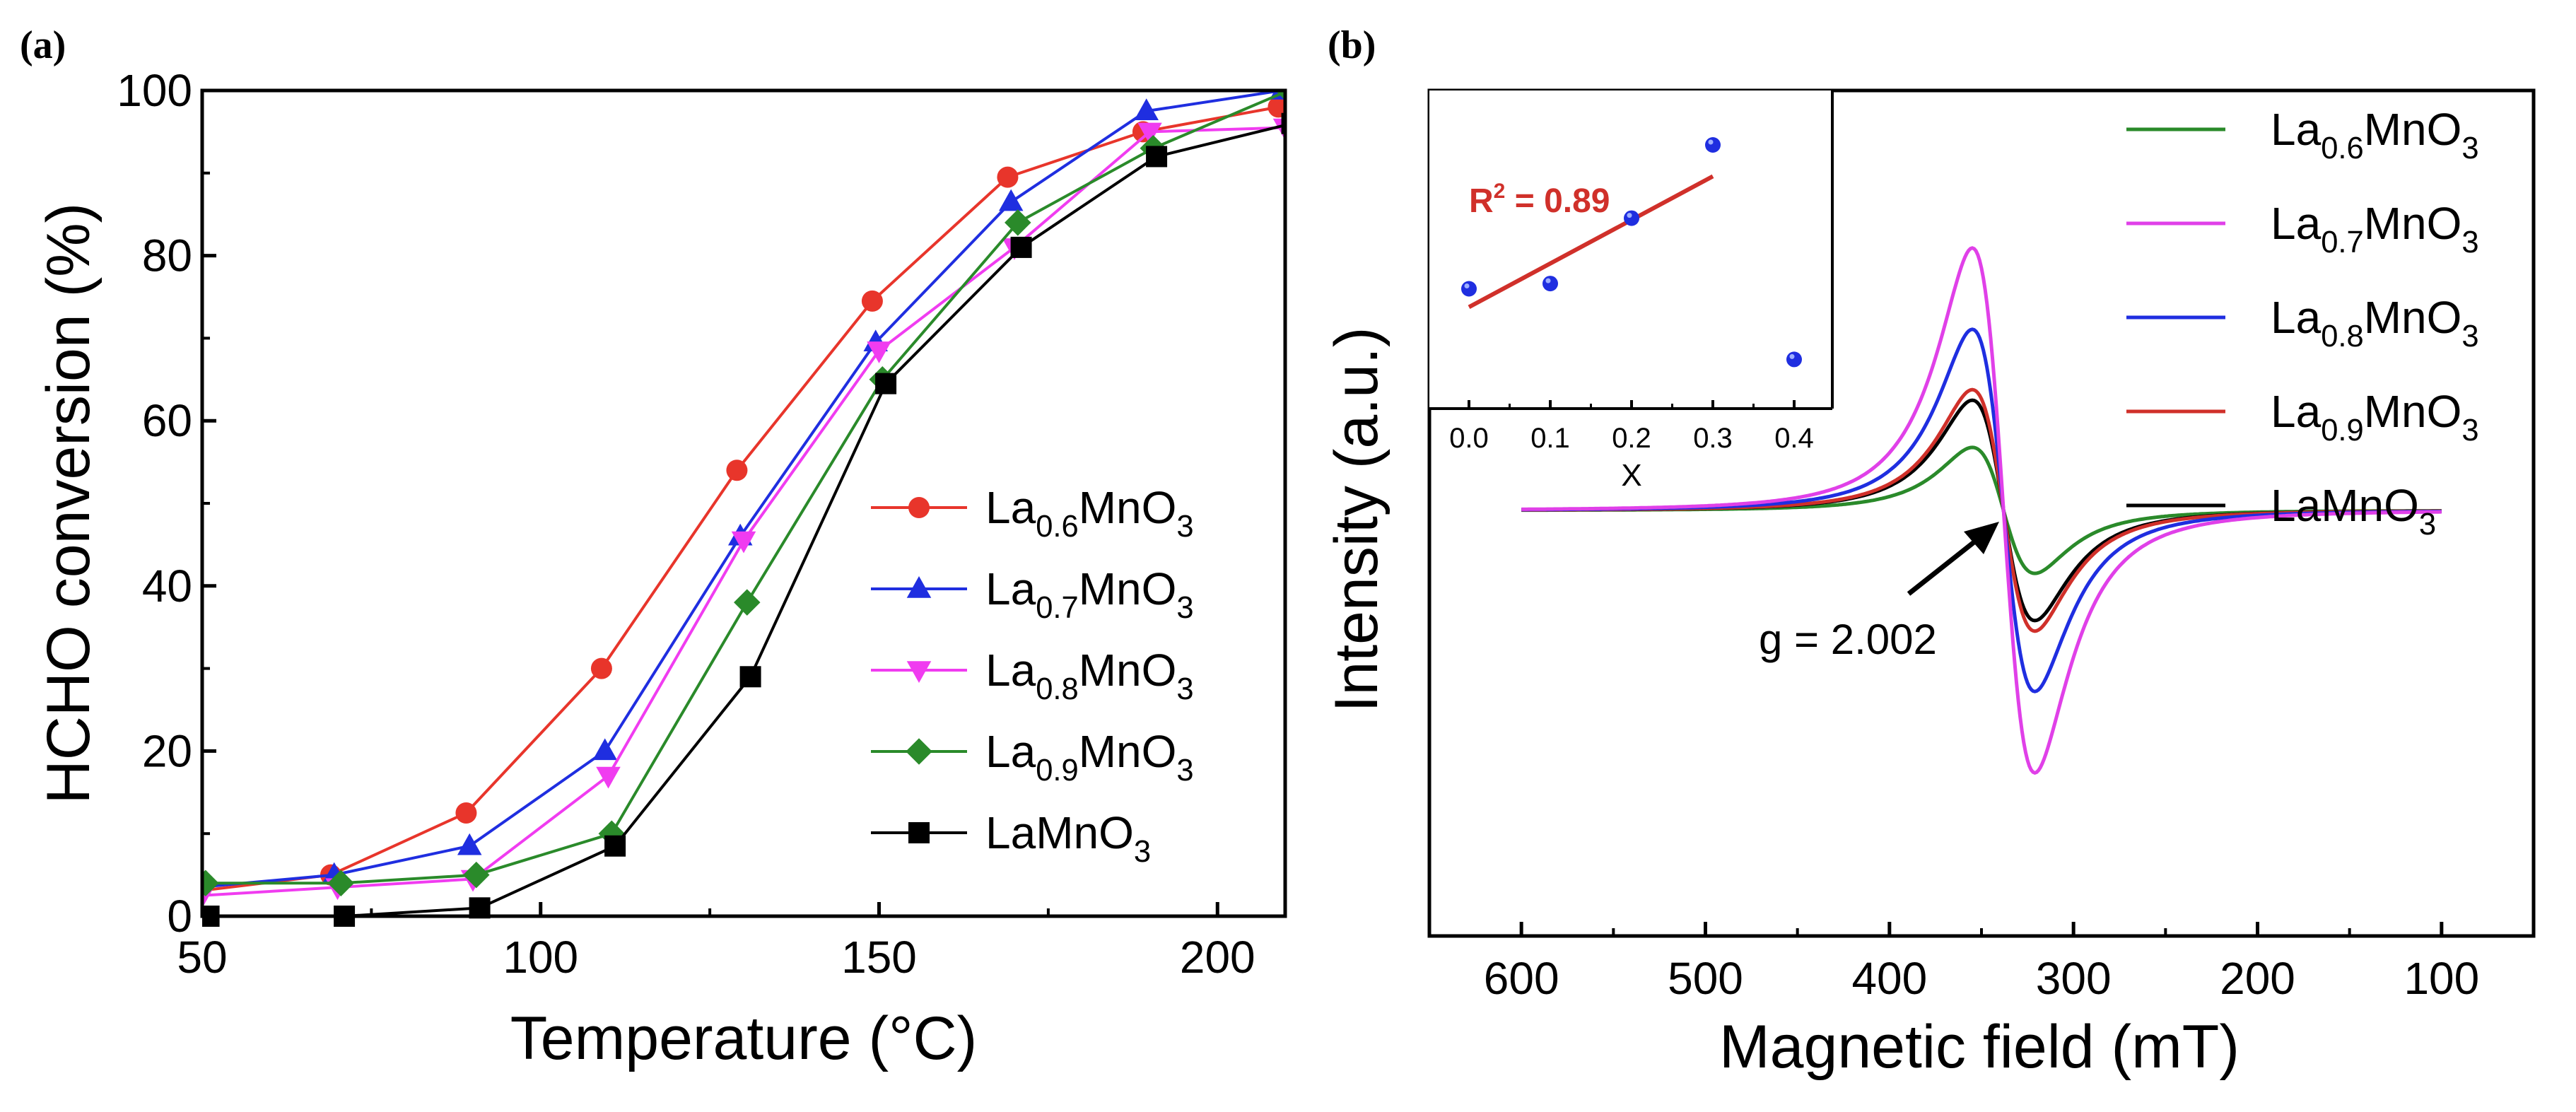 The image size is (2576, 1112). I want to click on inset-r2-superscript: 2, so click(1500, 191).